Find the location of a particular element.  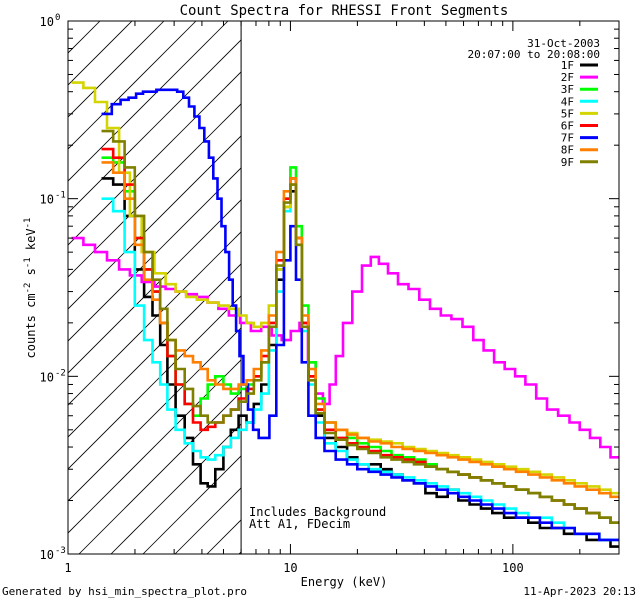

legend-label-1F: 1F is located at coordinates (567, 65).